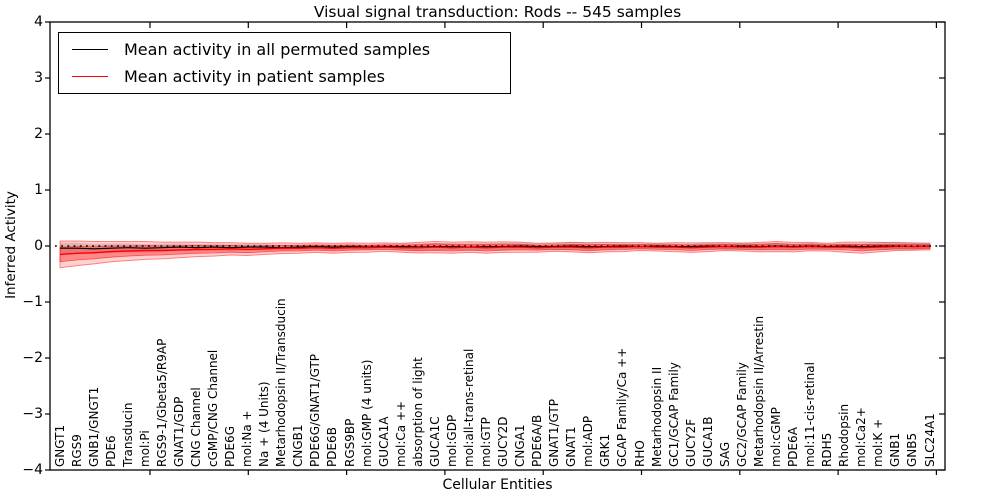 Image resolution: width=1000 pixels, height=500 pixels. Describe the element at coordinates (400, 433) in the screenshot. I see `x-tick-label: mol:Ca ++` at that location.